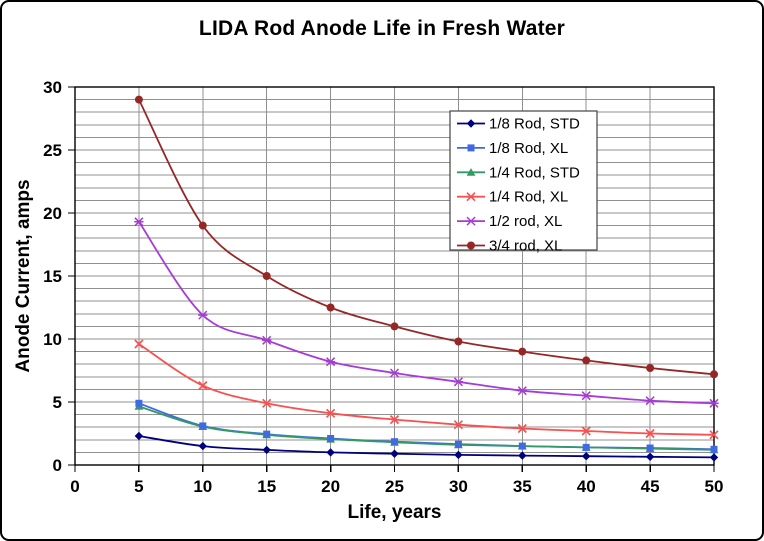 The height and width of the screenshot is (541, 764). What do you see at coordinates (266, 486) in the screenshot?
I see `x-tick-label: 15` at bounding box center [266, 486].